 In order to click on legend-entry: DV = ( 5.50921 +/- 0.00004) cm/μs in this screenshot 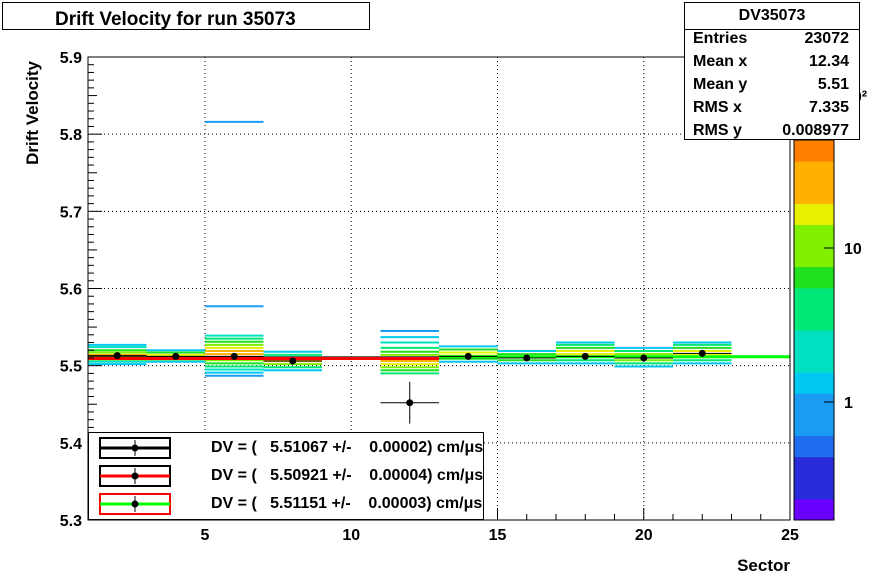, I will do `click(291, 477)`.